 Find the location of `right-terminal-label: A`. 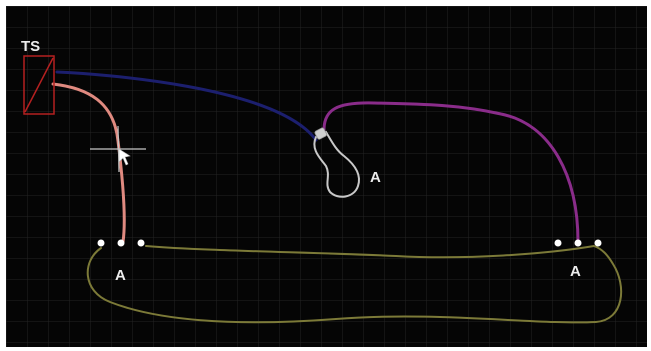

right-terminal-label: A is located at coordinates (575, 271).